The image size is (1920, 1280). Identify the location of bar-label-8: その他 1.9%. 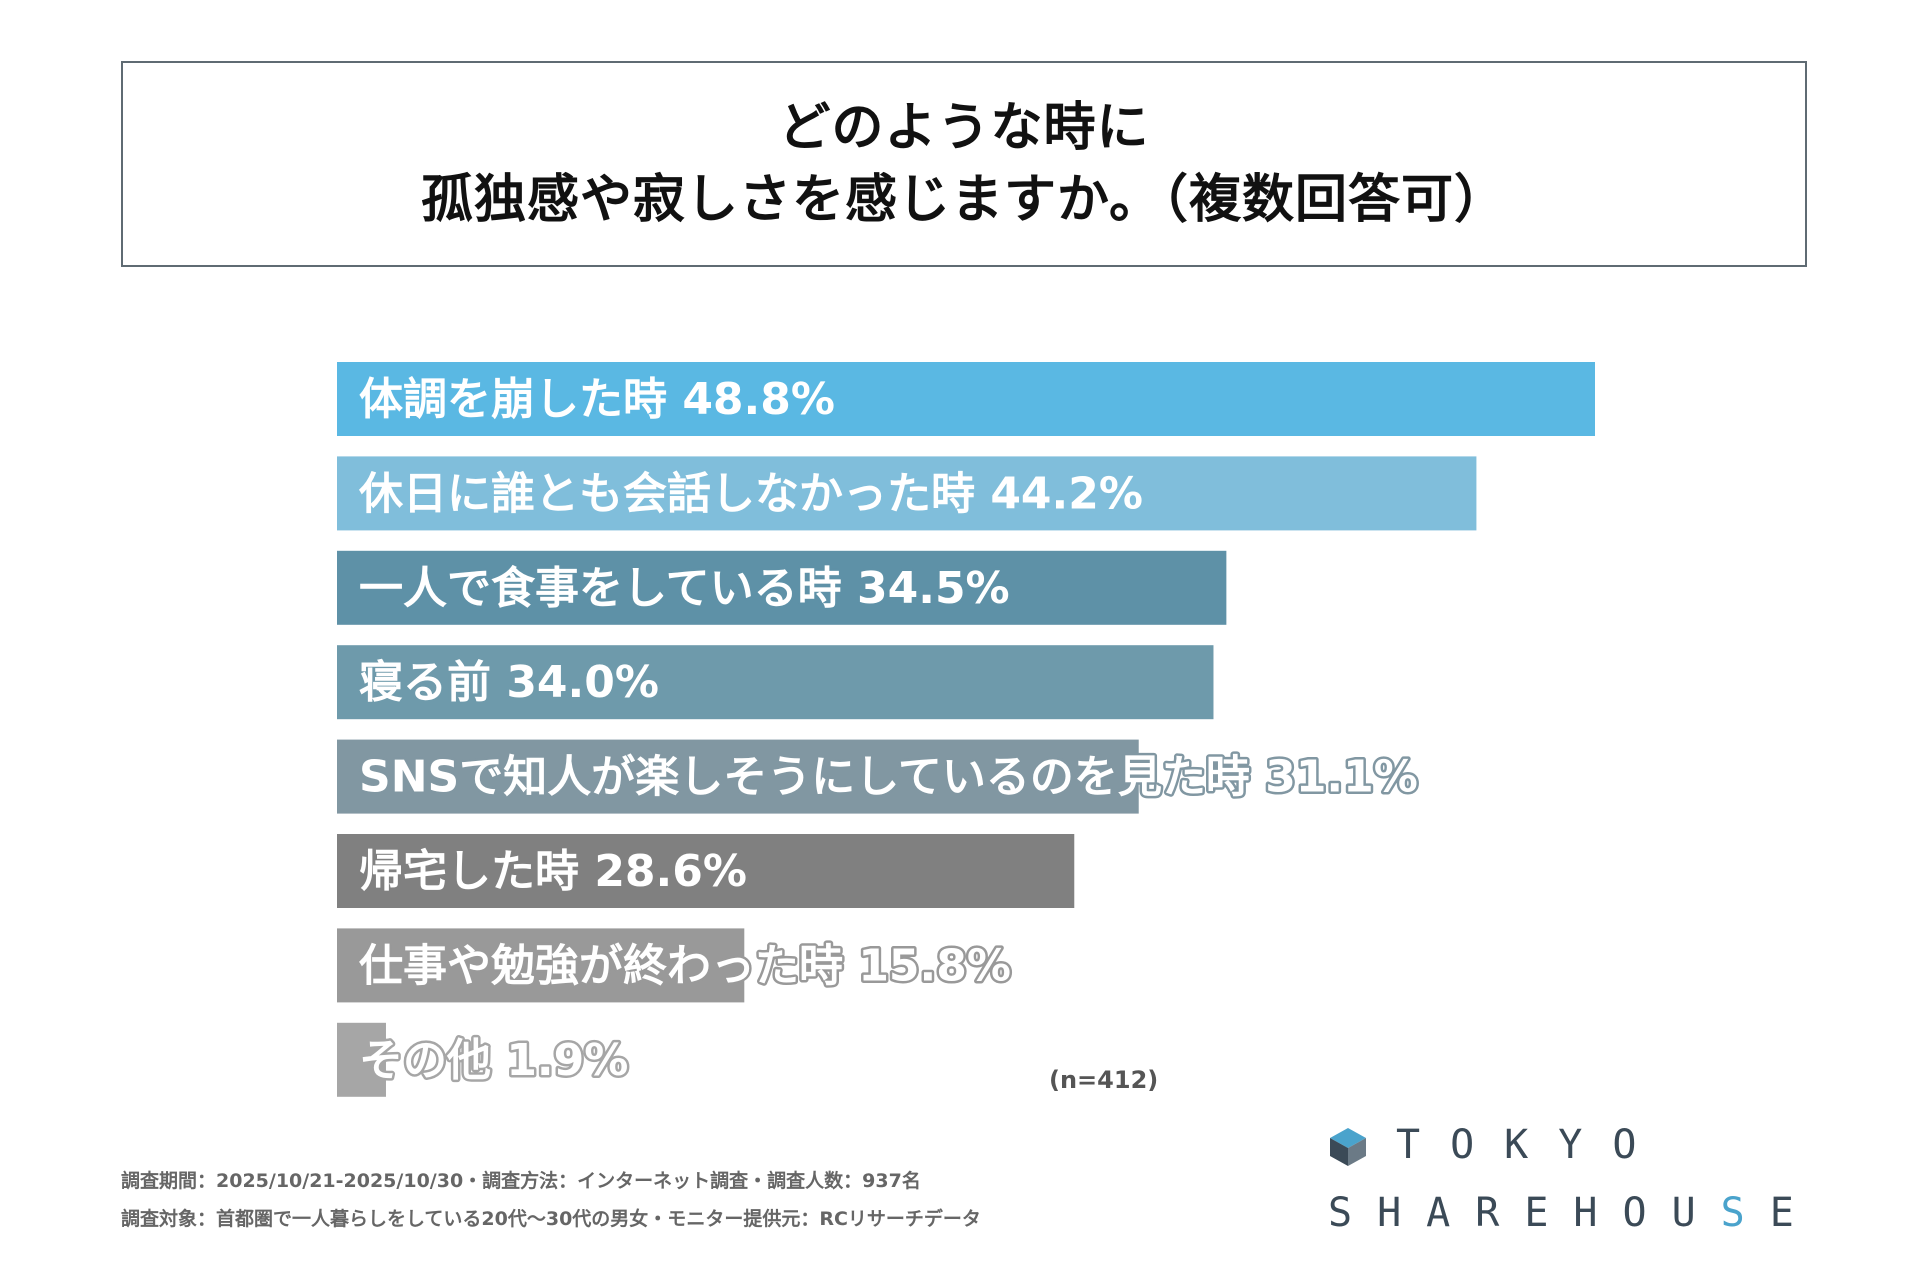
(493, 1060).